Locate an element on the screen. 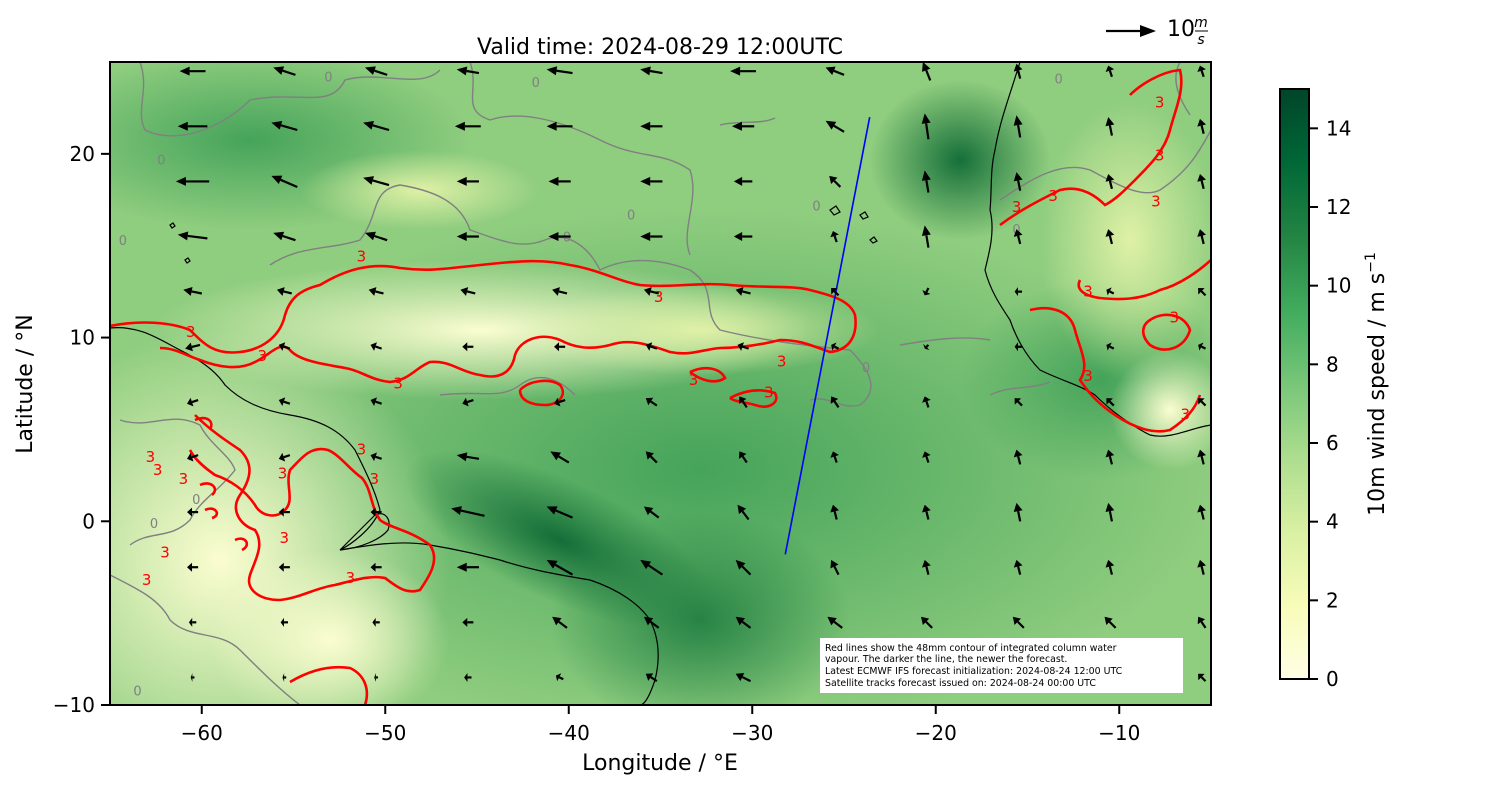 The image size is (1500, 800). quiver-key-arrowhead is located at coordinates (1148, 31).